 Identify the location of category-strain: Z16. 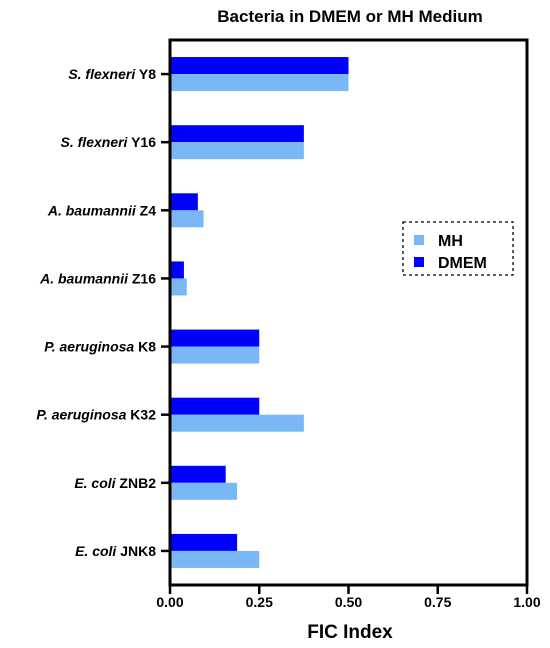
(142, 278).